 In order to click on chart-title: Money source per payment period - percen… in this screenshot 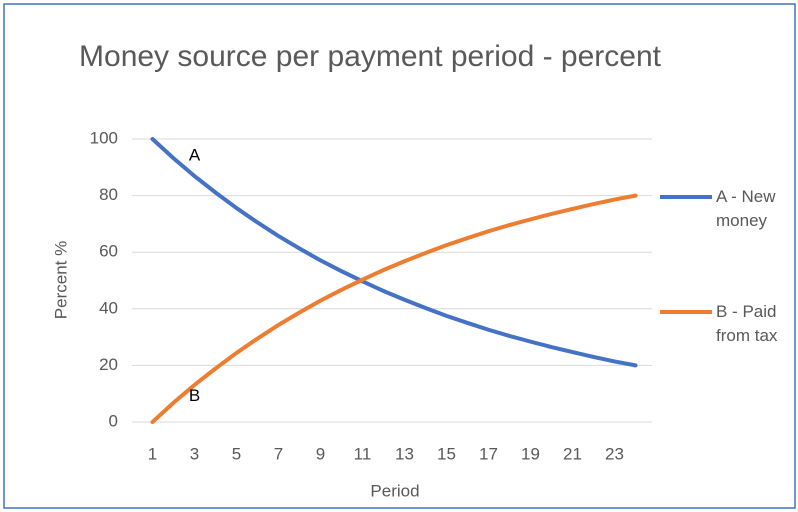, I will do `click(370, 56)`.